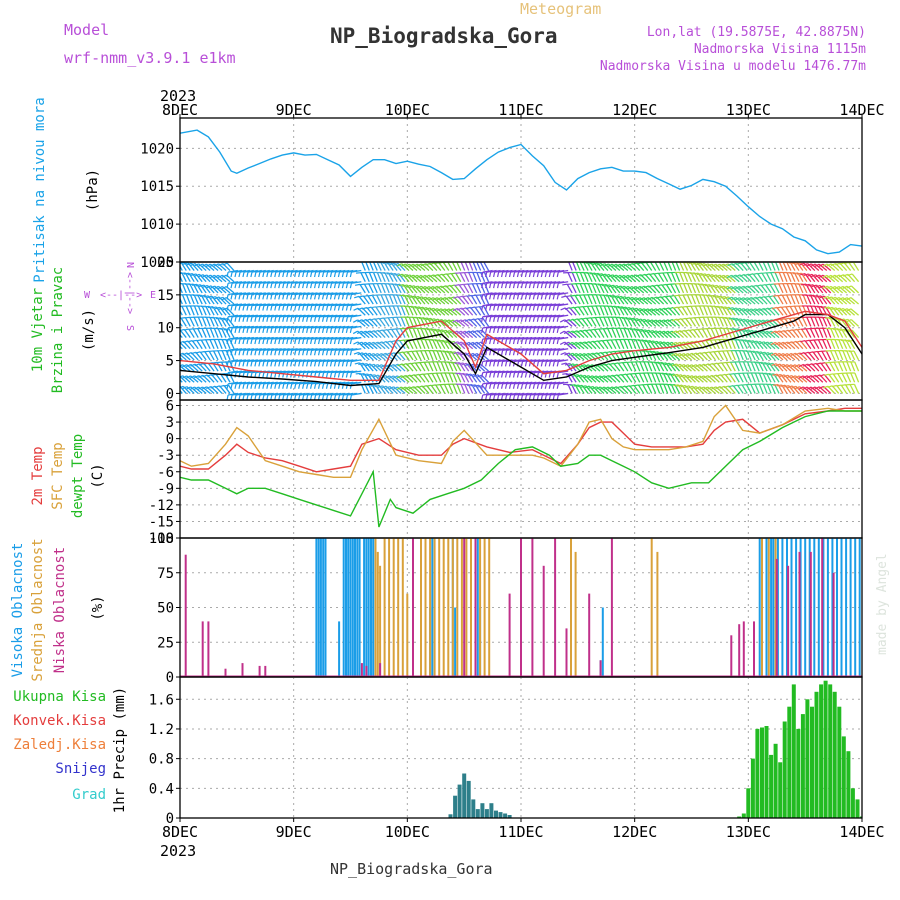 The height and width of the screenshot is (900, 900). What do you see at coordinates (634, 832) in the screenshot?
I see `bottom-time-tick-label: 12DEC` at bounding box center [634, 832].